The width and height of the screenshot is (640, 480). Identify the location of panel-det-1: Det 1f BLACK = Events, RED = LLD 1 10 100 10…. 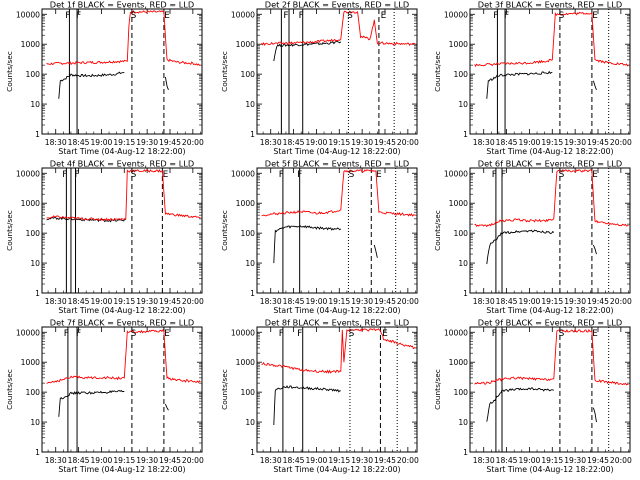
(104, 78).